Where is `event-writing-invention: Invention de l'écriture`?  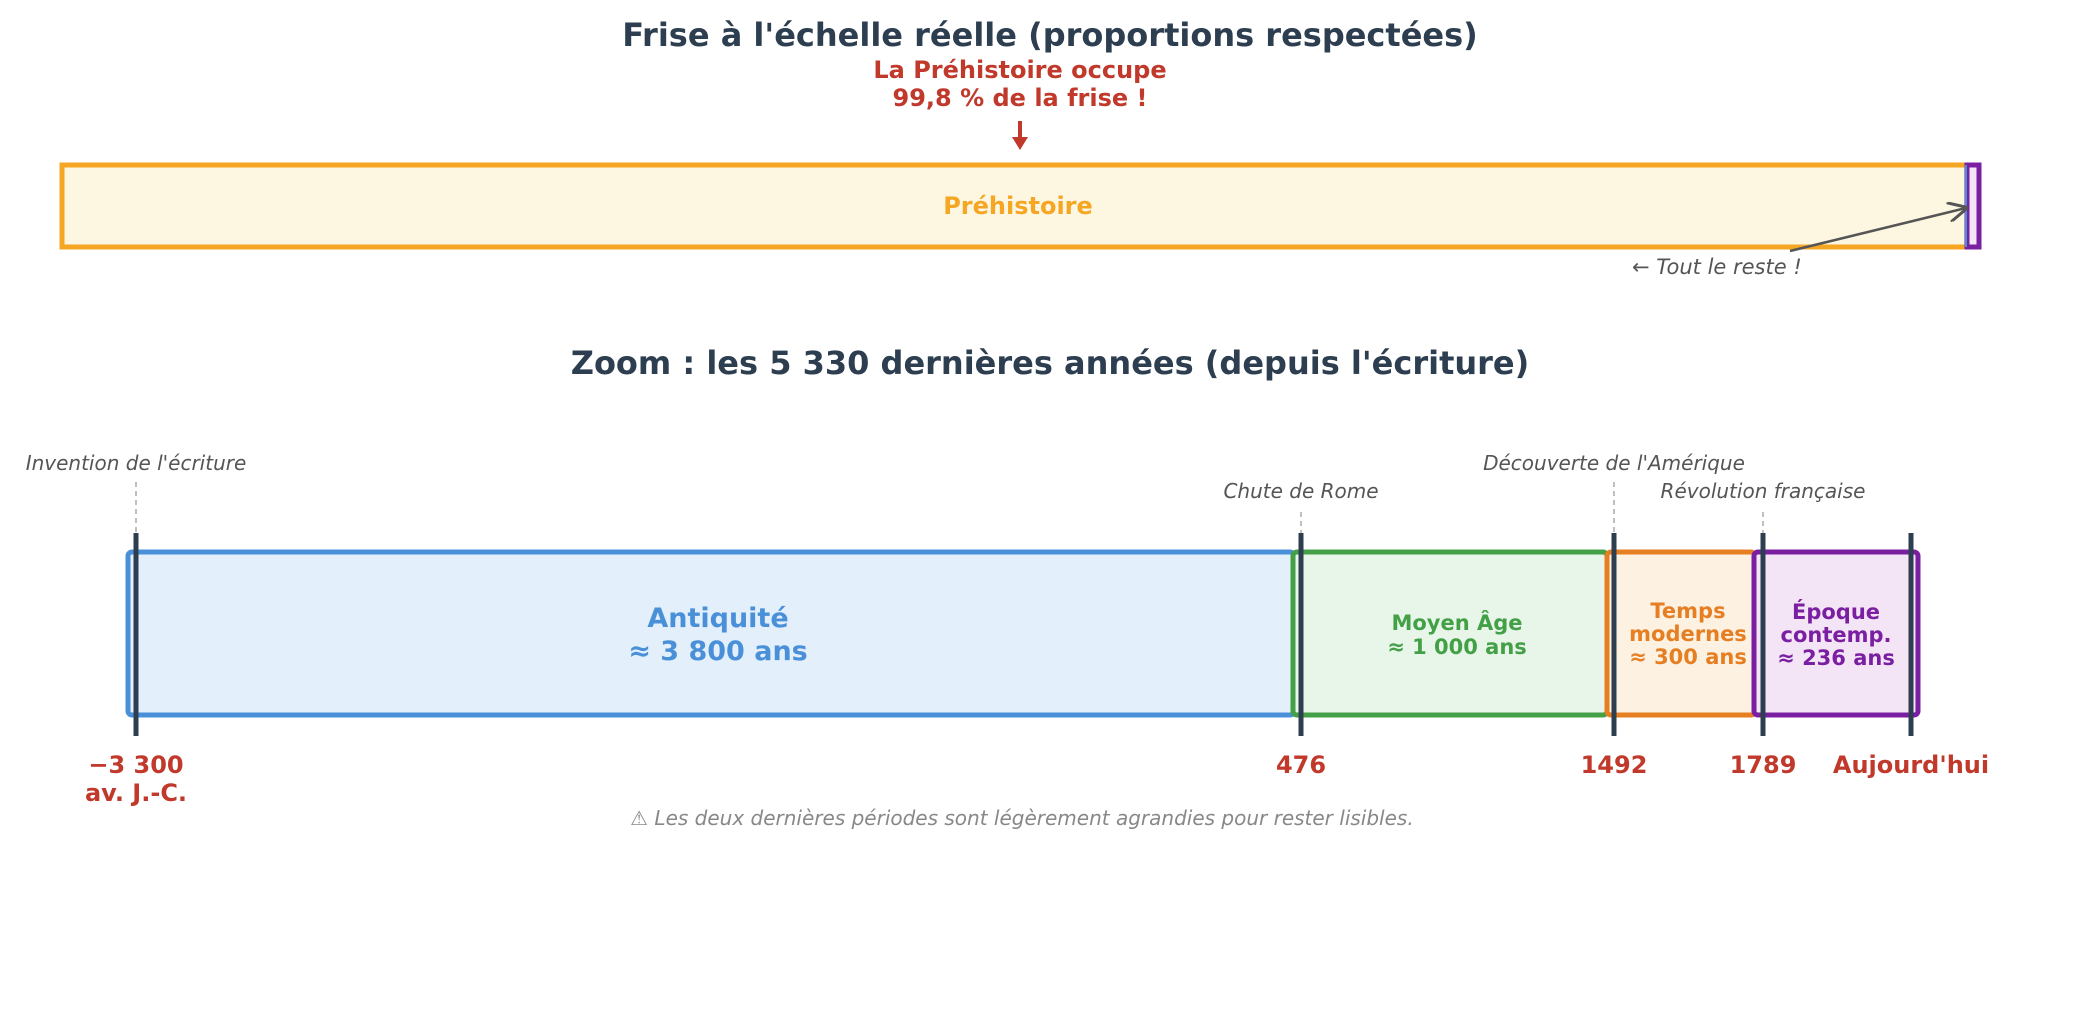
event-writing-invention: Invention de l'écriture is located at coordinates (136, 463).